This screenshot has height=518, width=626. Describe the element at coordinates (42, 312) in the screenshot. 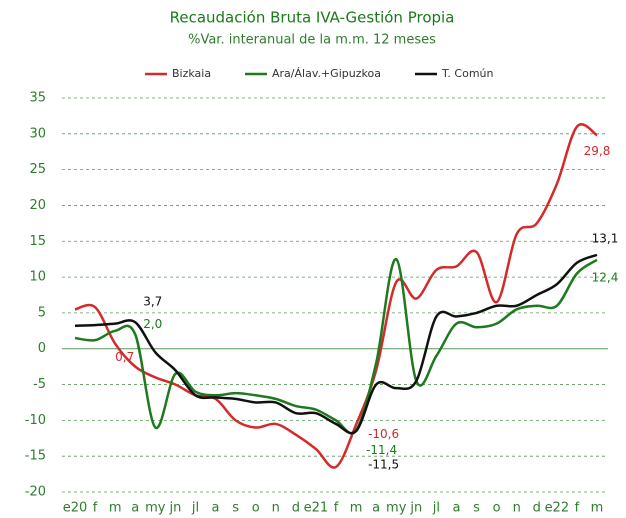

I see `y-tick-label: 5` at that location.